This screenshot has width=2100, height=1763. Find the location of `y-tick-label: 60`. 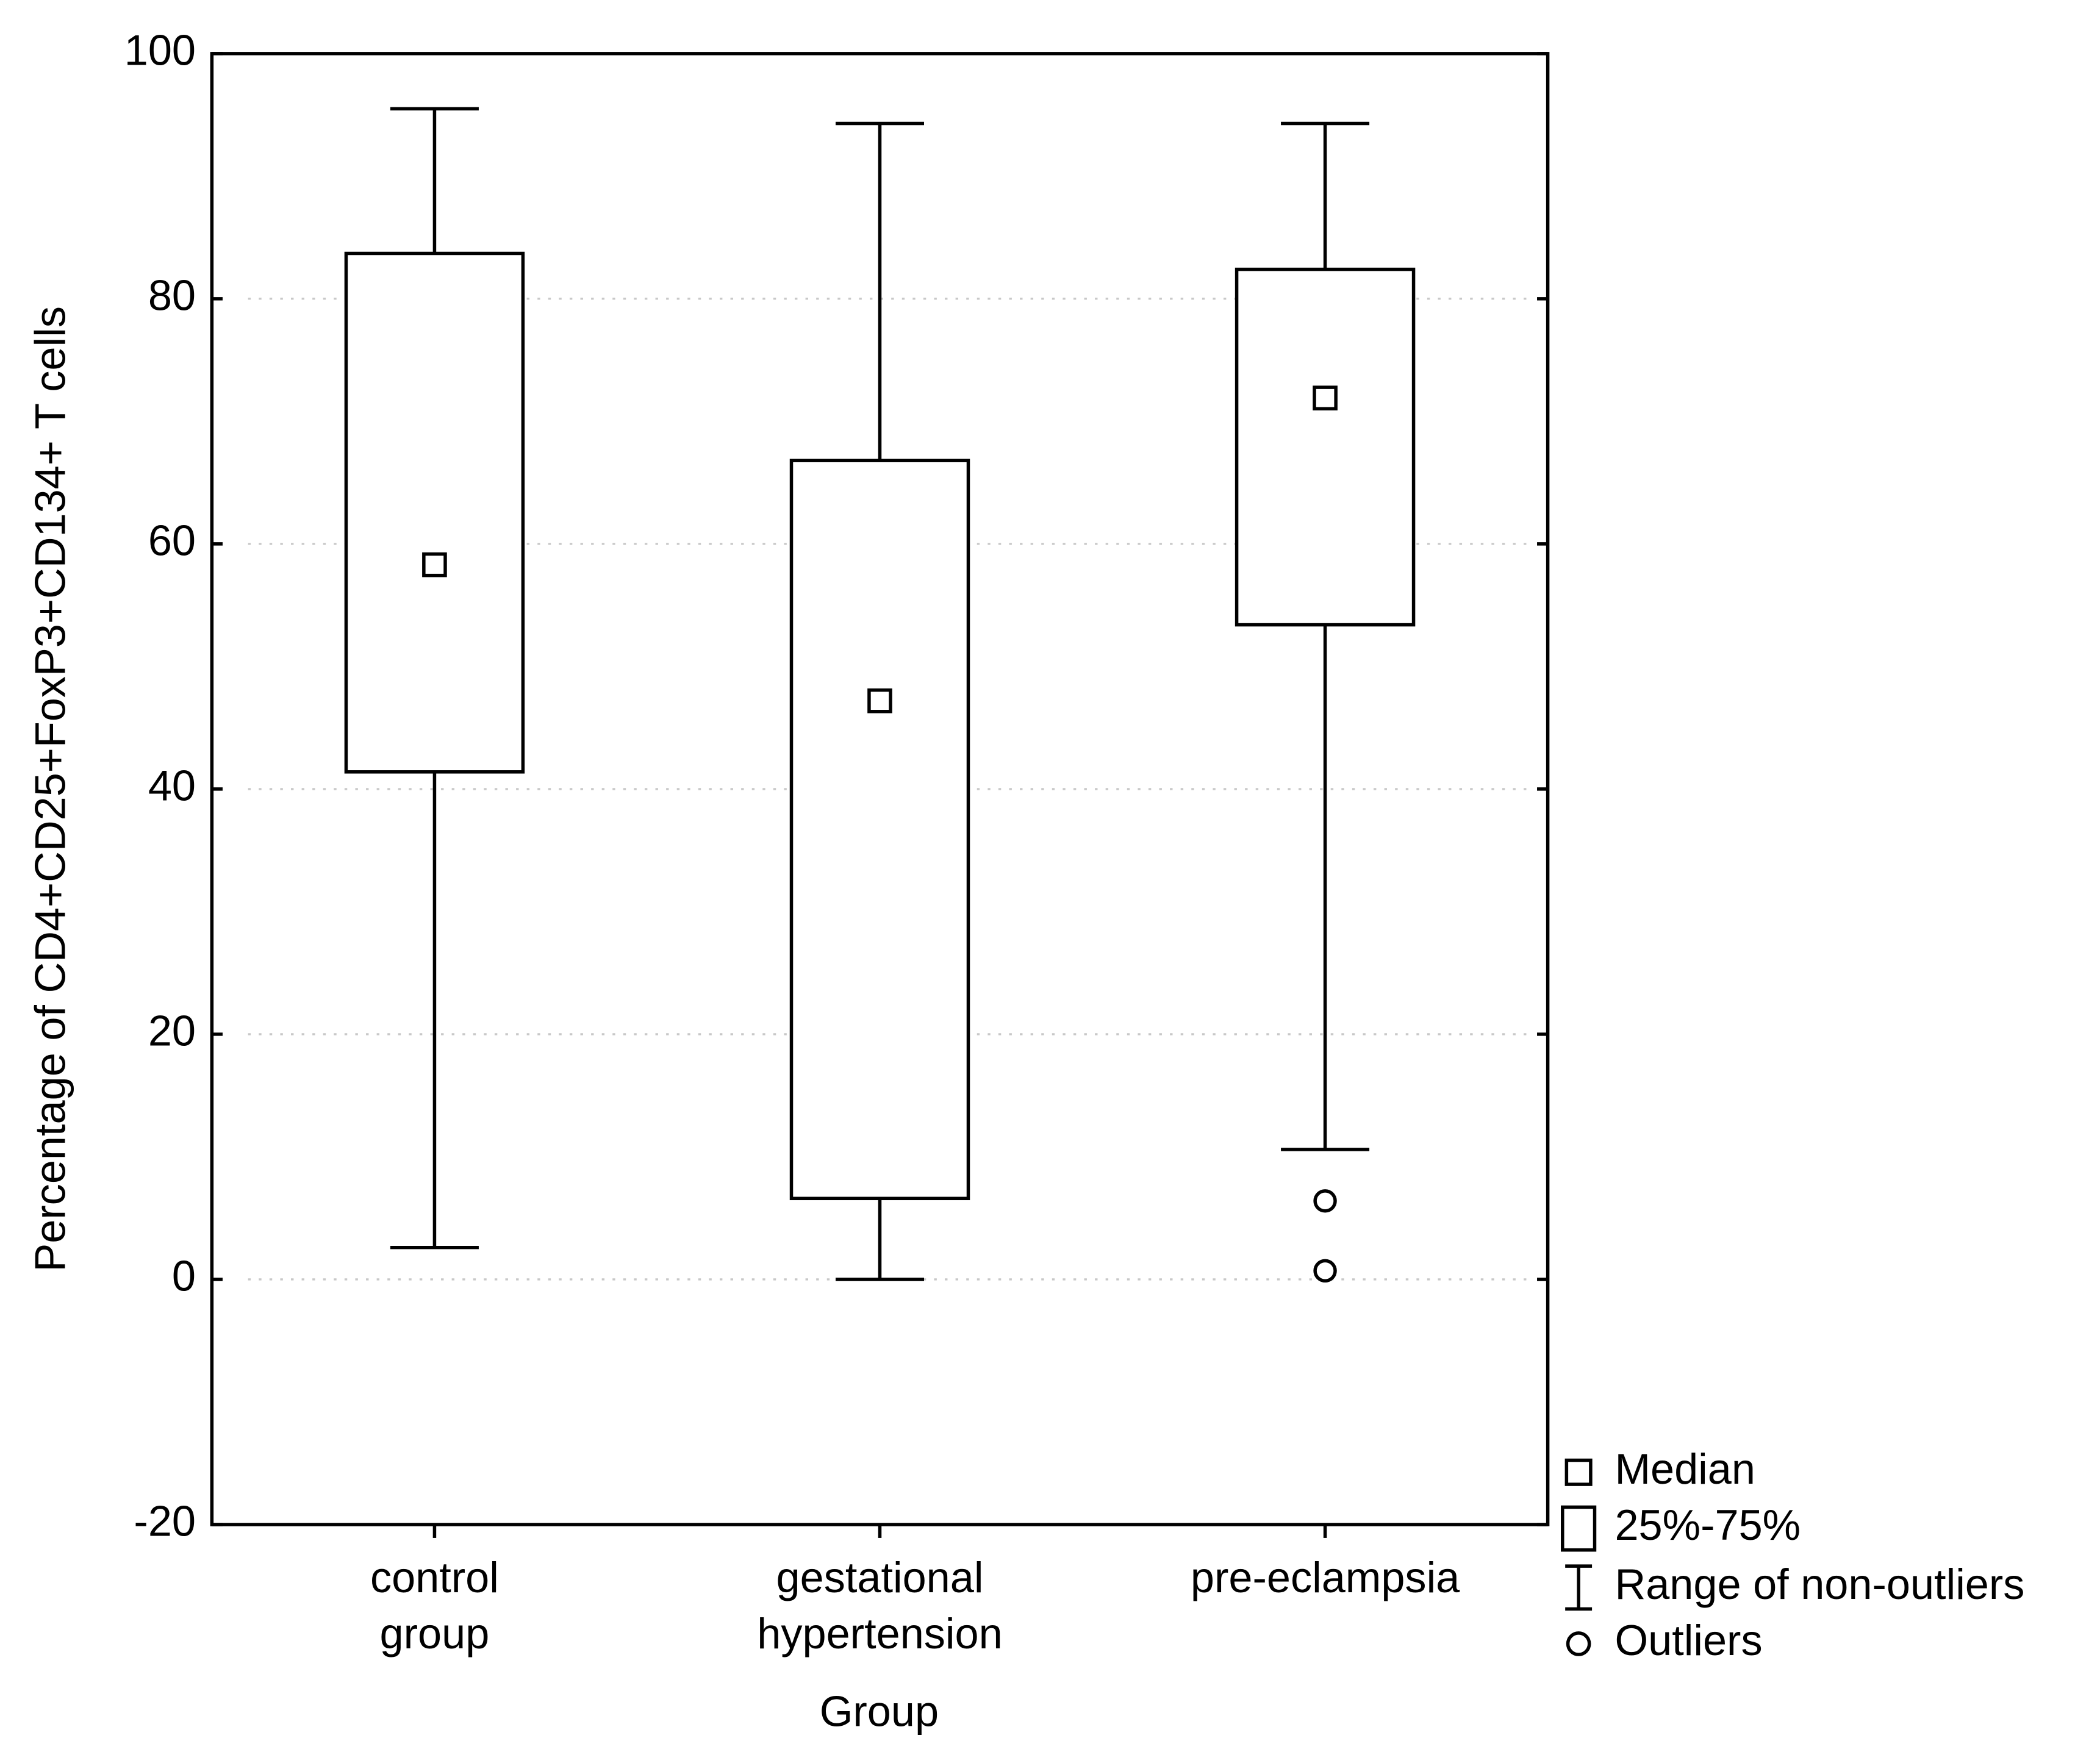

y-tick-label: 60 is located at coordinates (172, 540).